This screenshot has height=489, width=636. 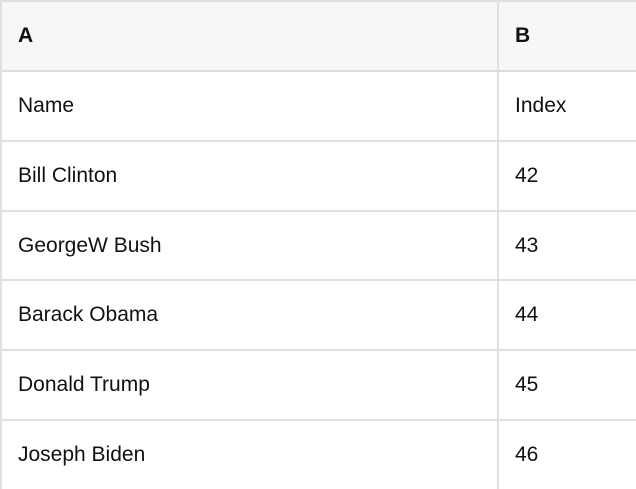 What do you see at coordinates (88, 315) in the screenshot?
I see `cell-text: Barack Obama` at bounding box center [88, 315].